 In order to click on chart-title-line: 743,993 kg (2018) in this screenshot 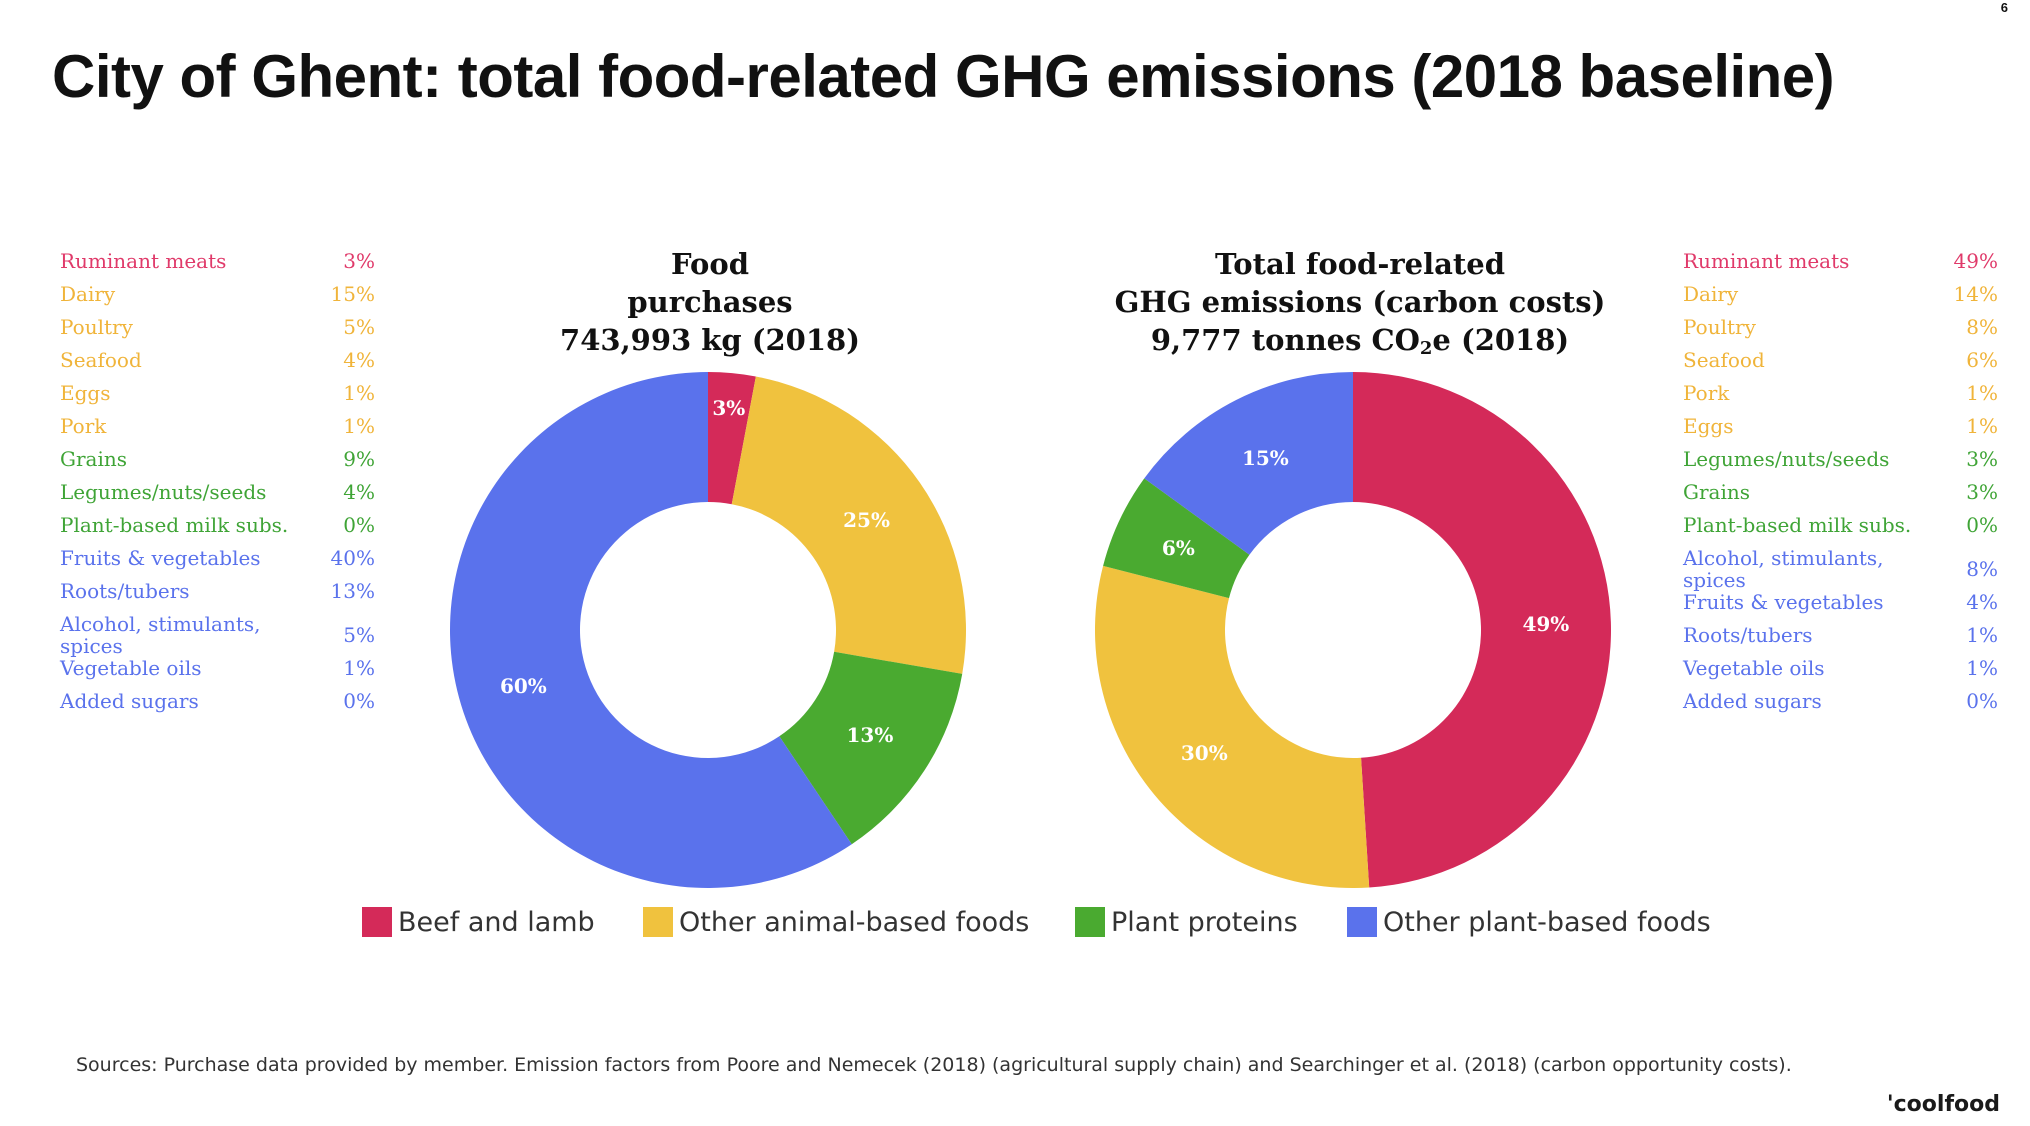, I will do `click(710, 340)`.